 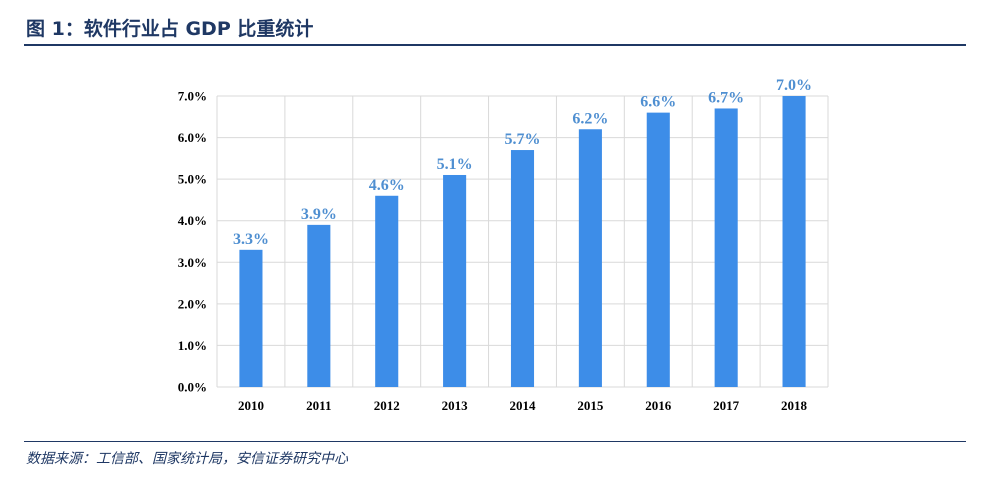 What do you see at coordinates (658, 405) in the screenshot?
I see `x-tick-label: 2016` at bounding box center [658, 405].